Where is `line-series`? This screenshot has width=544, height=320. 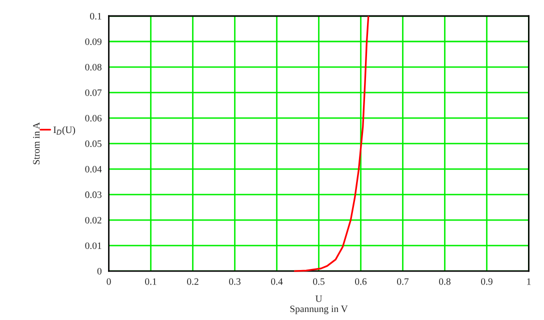 line-series is located at coordinates (332, 144).